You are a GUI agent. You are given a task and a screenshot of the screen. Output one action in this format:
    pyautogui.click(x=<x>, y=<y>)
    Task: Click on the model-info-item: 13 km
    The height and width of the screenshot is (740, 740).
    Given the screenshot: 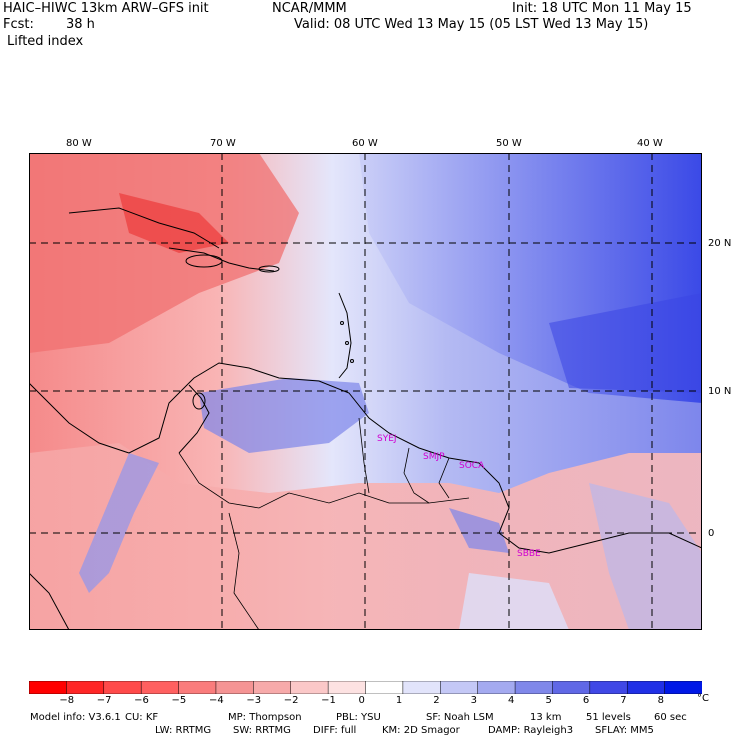 What is the action you would take?
    pyautogui.click(x=546, y=717)
    